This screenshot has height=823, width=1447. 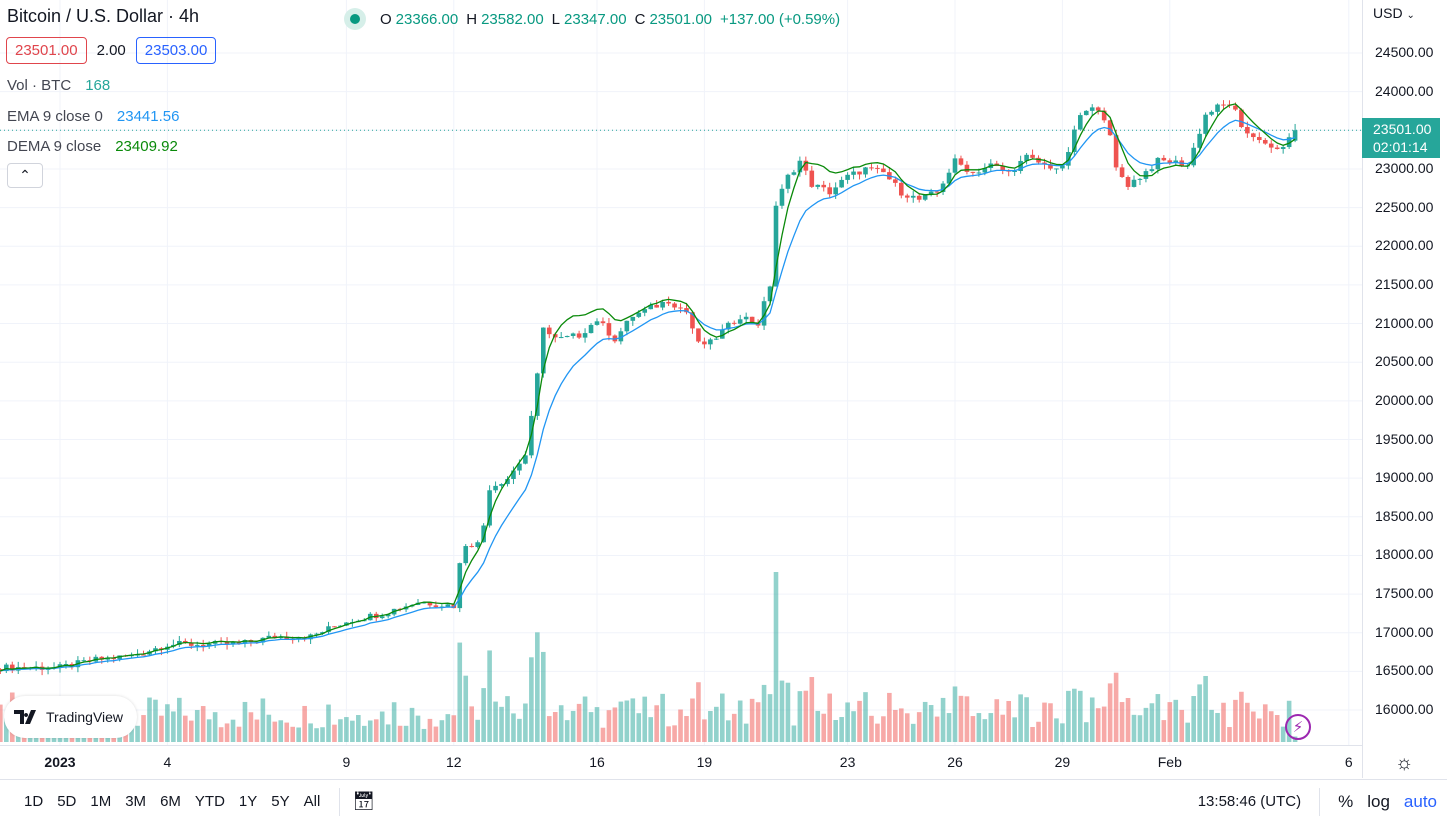 What do you see at coordinates (70, 717) in the screenshot?
I see `tradingview-logo: TradingView` at bounding box center [70, 717].